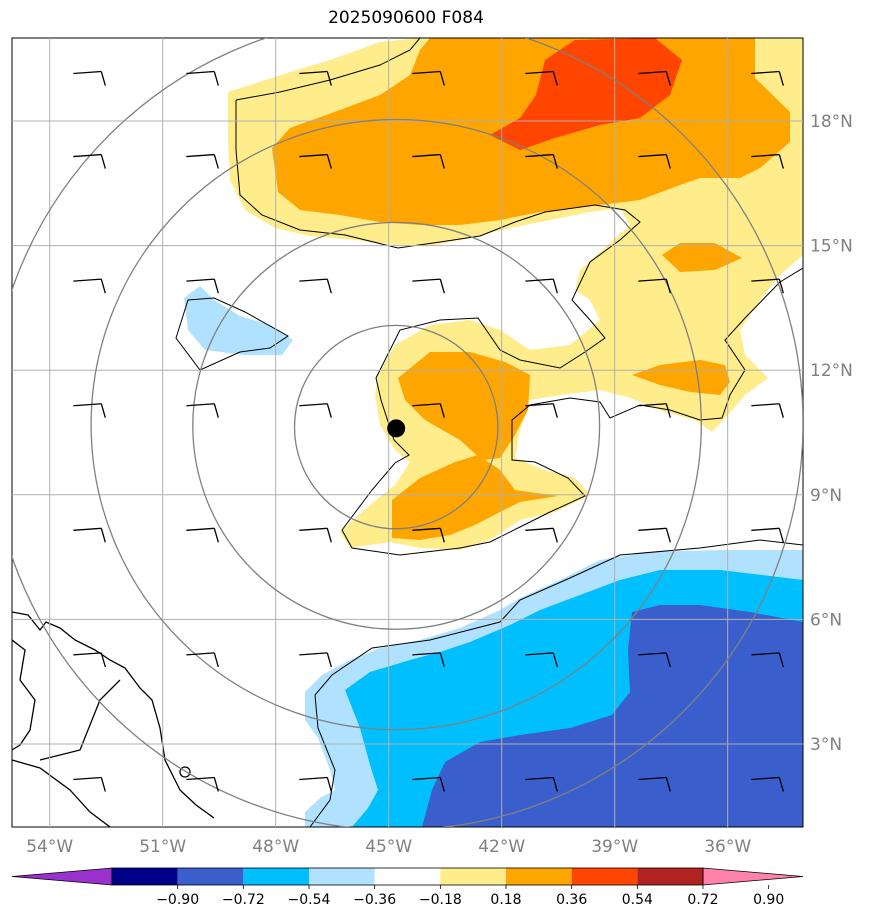 Image resolution: width=873 pixels, height=924 pixels. Describe the element at coordinates (328, 69) in the screenshot. I see `contour-line-north` at that location.